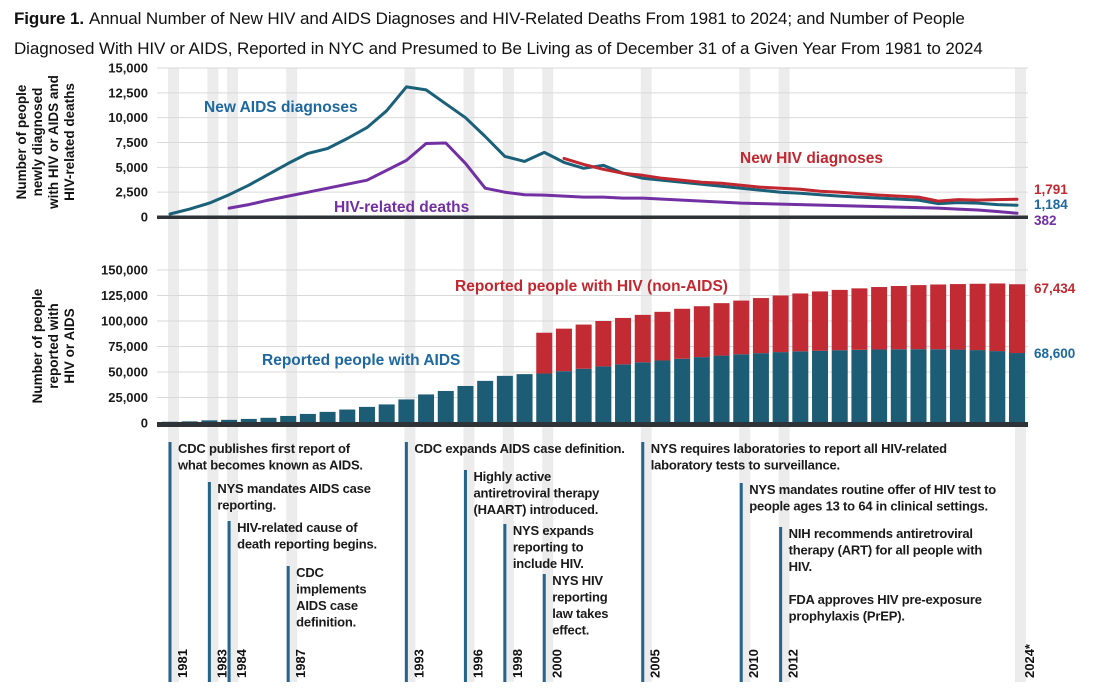 The width and height of the screenshot is (1100, 693). Describe the element at coordinates (741, 327) in the screenshot. I see `bar-hiv-2010` at that location.